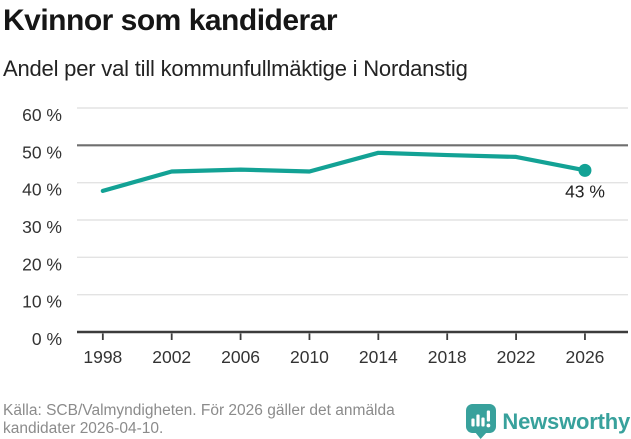 This screenshot has width=631, height=439. I want to click on newsworthy-bubble-barchart-icon, so click(481, 421).